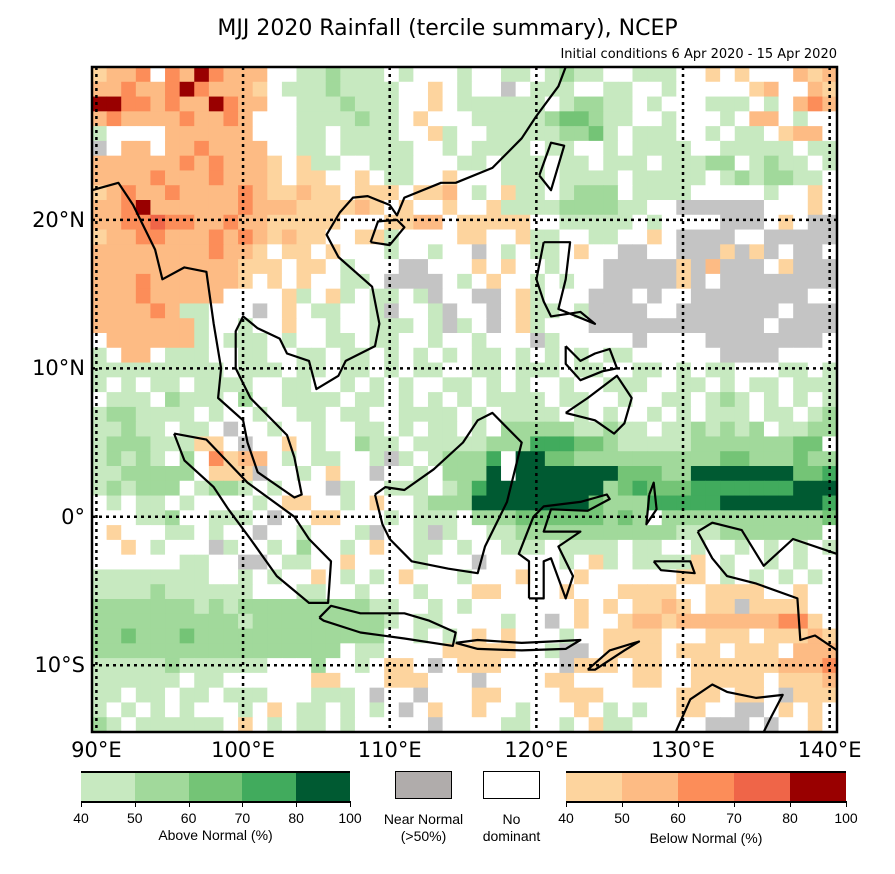  Describe the element at coordinates (296, 818) in the screenshot. I see `colorbar-tick-label: 80` at that location.